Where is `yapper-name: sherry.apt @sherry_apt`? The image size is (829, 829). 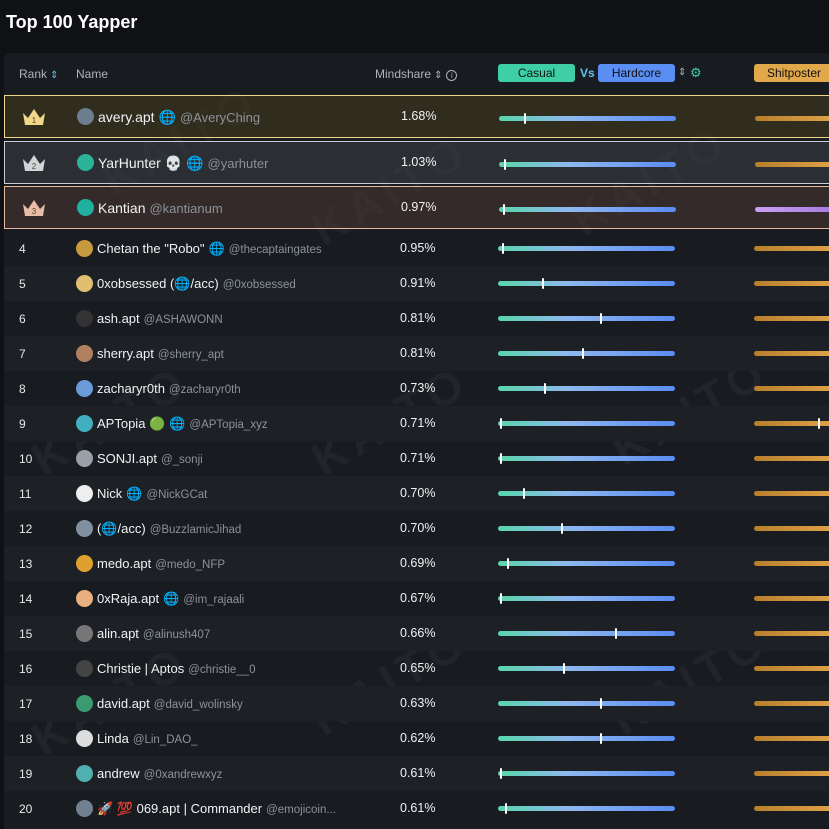
yapper-name: sherry.apt @sherry_apt is located at coordinates (160, 353).